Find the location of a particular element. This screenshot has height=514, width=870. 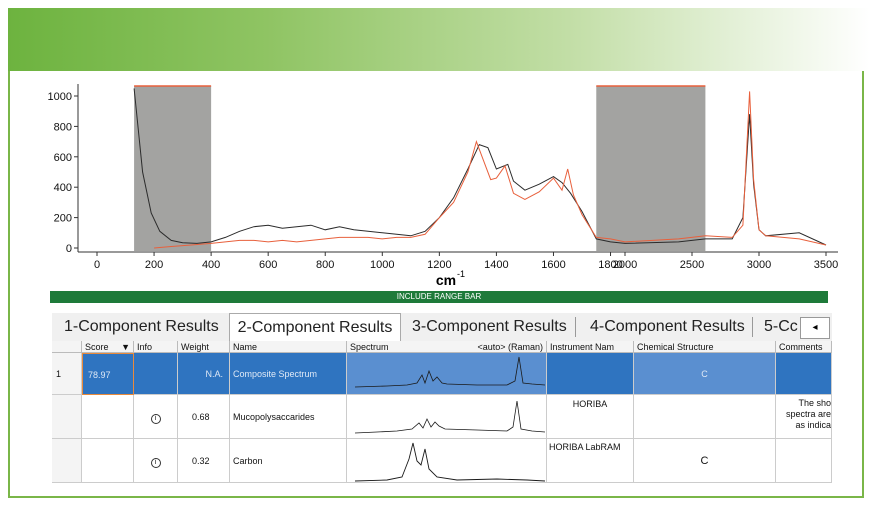

carbon-spectrum-thumbnail is located at coordinates (450, 462).